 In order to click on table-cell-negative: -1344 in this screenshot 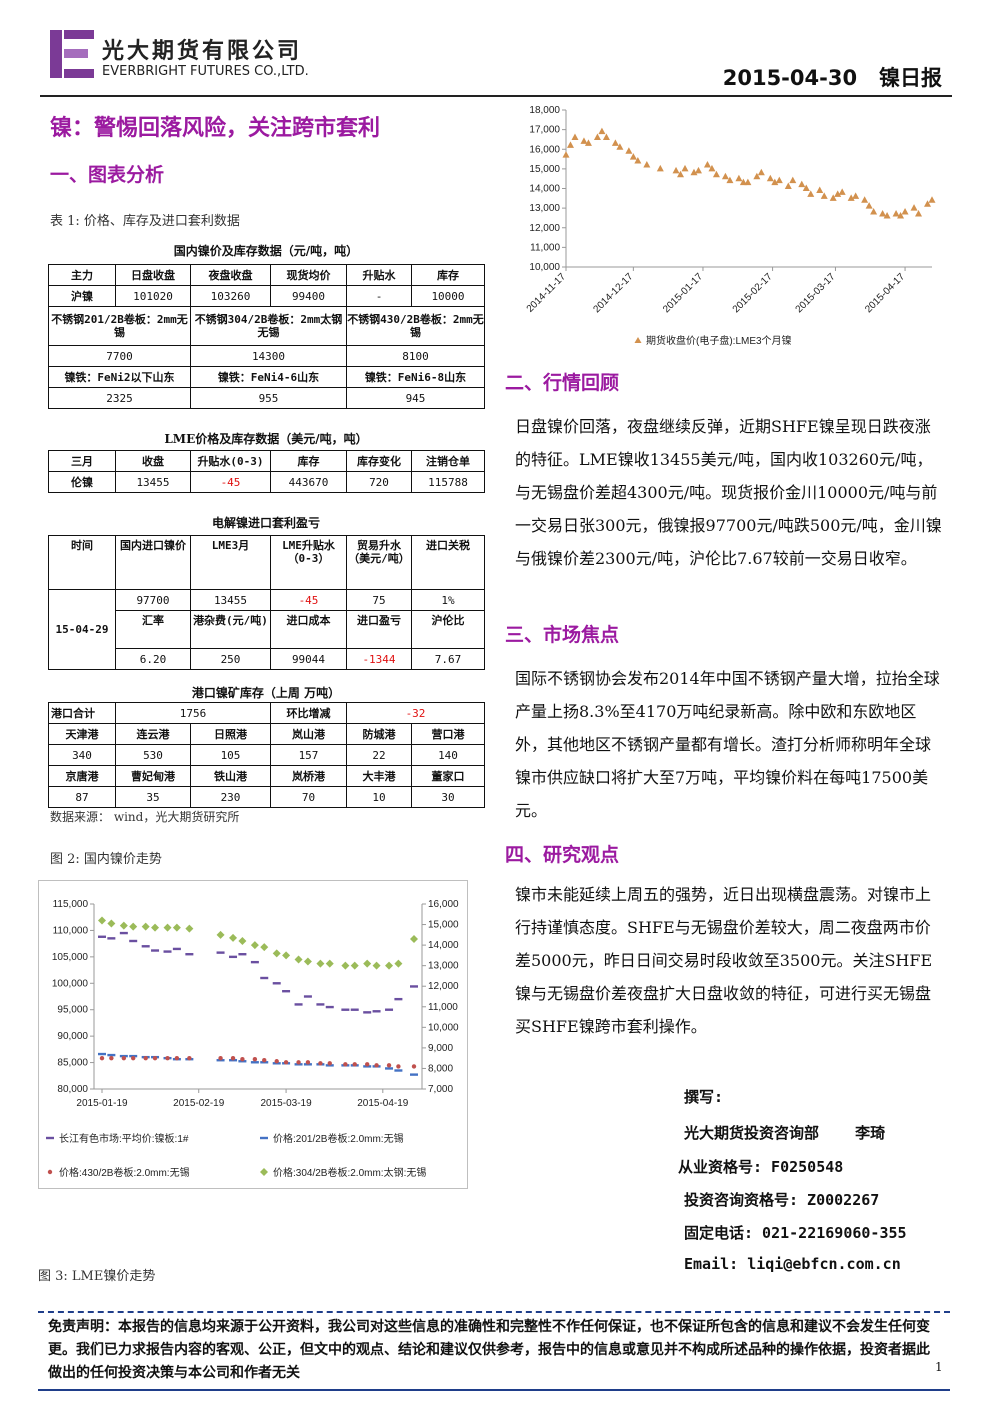, I will do `click(379, 659)`.